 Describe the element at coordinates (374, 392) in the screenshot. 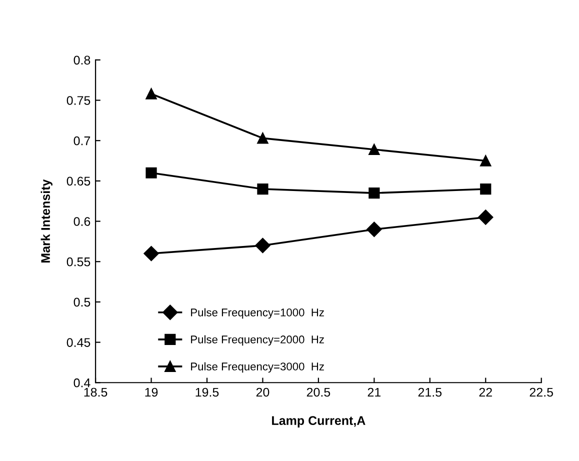

I see `x-tick-label: 21` at that location.